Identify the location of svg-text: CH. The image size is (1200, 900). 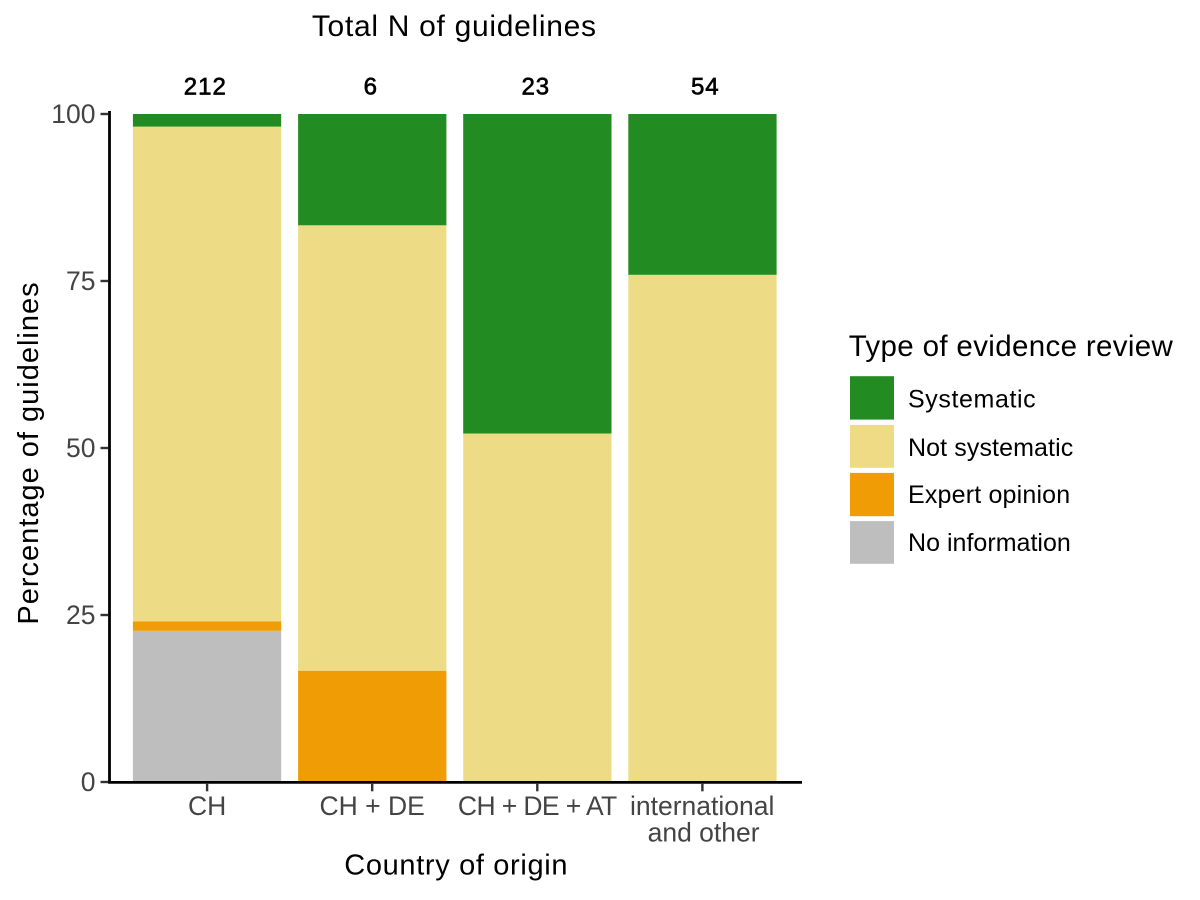
(207, 806).